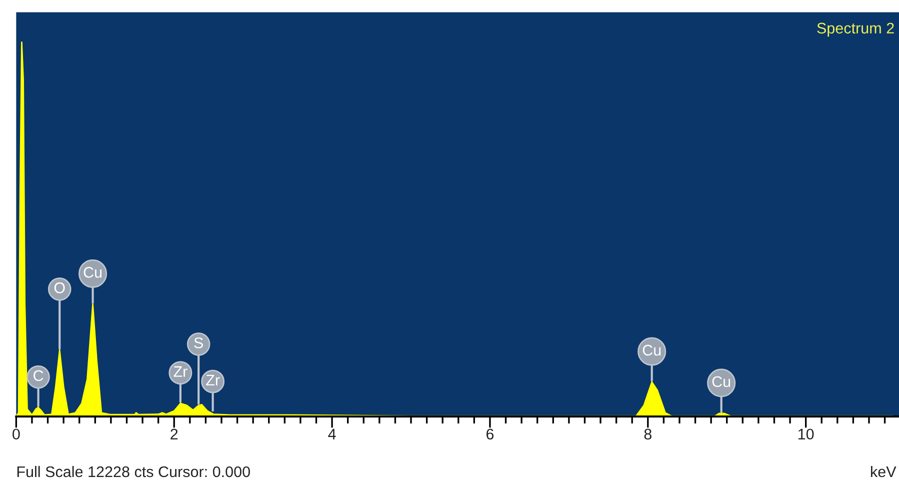 This screenshot has height=490, width=899. I want to click on x-tick-label: 8, so click(648, 434).